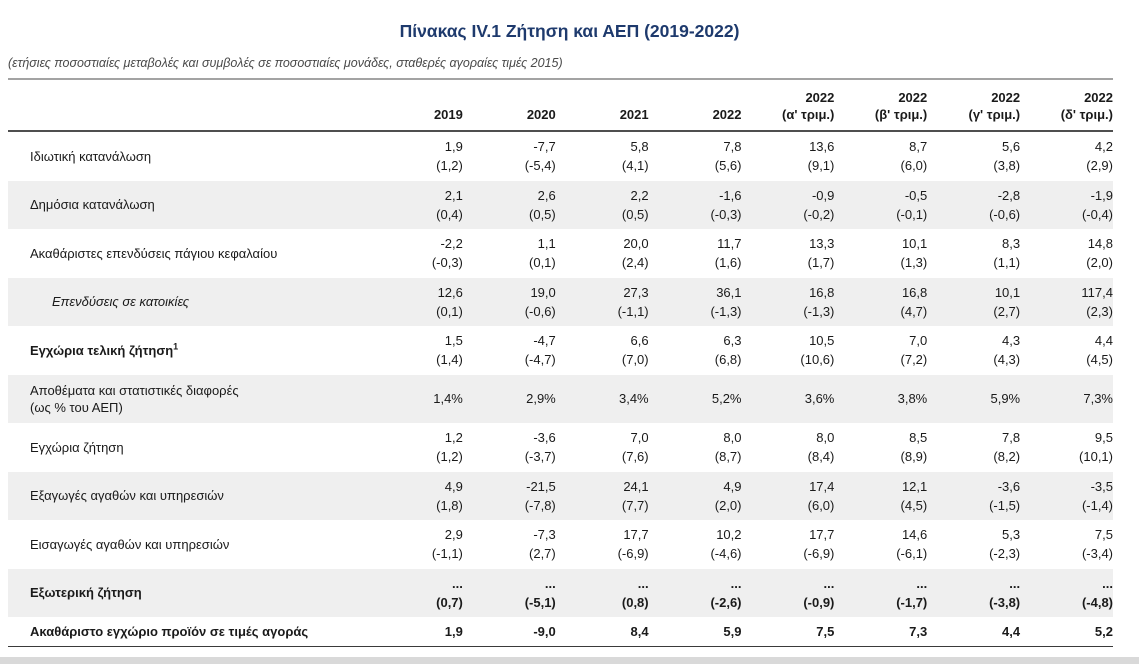 The width and height of the screenshot is (1139, 664). I want to click on row-label: Εγχώρια τελική ζήτηση1, so click(189, 350).